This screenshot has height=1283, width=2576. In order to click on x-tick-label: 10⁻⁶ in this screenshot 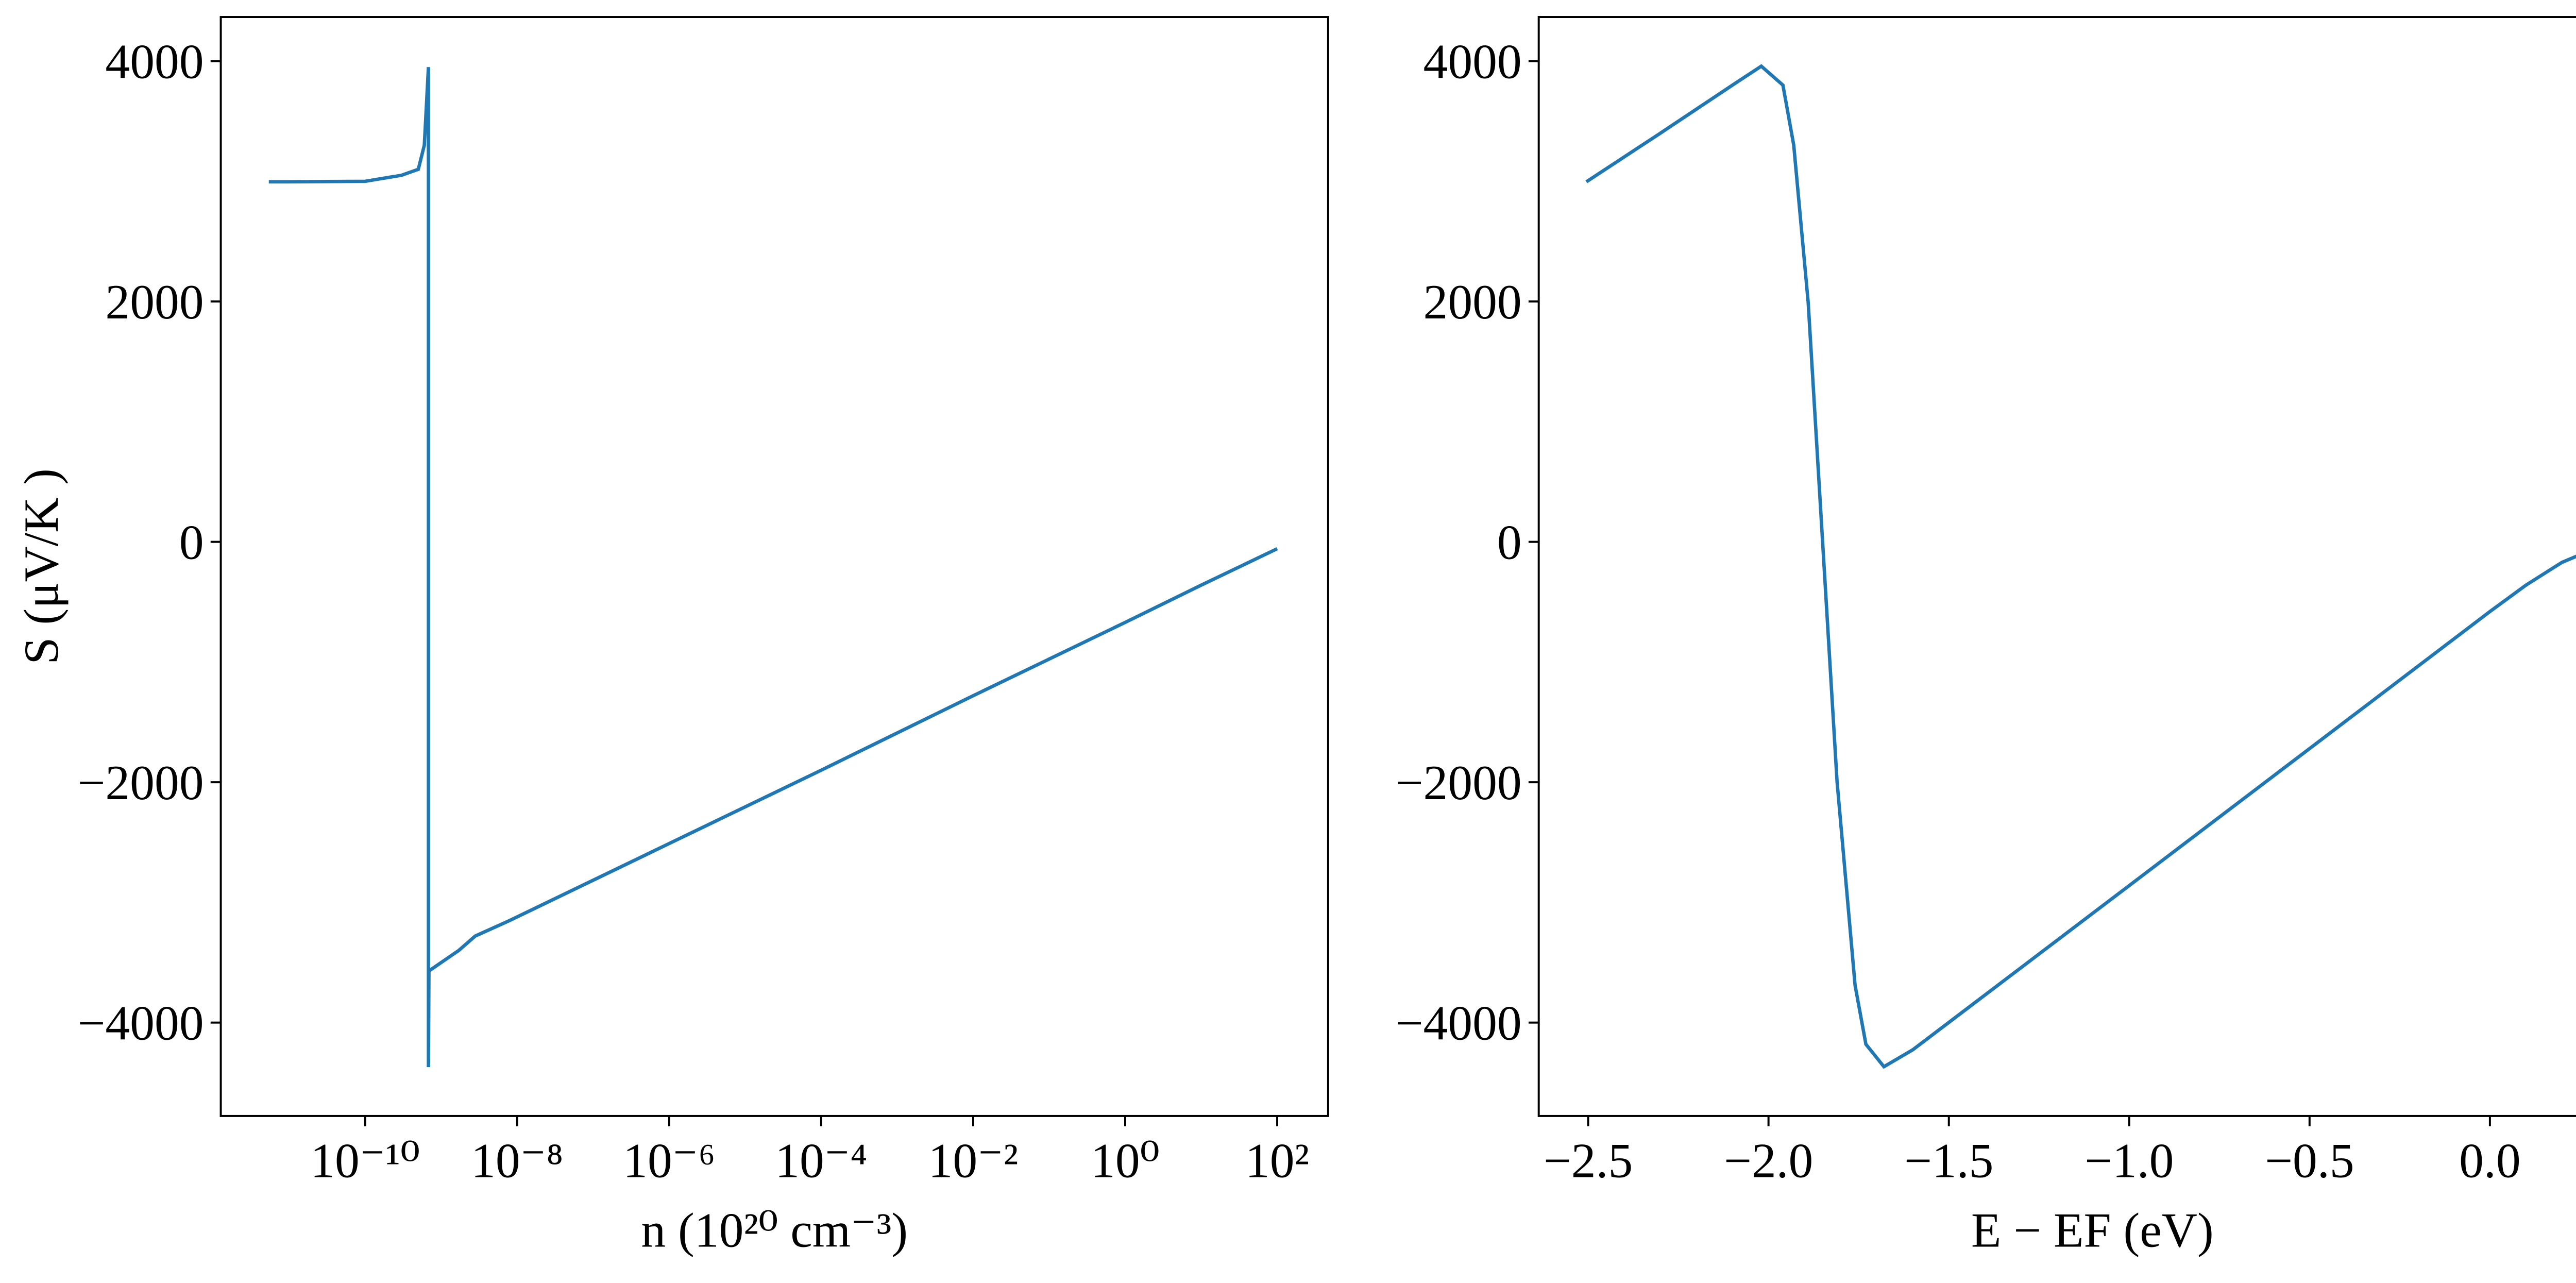, I will do `click(669, 1161)`.